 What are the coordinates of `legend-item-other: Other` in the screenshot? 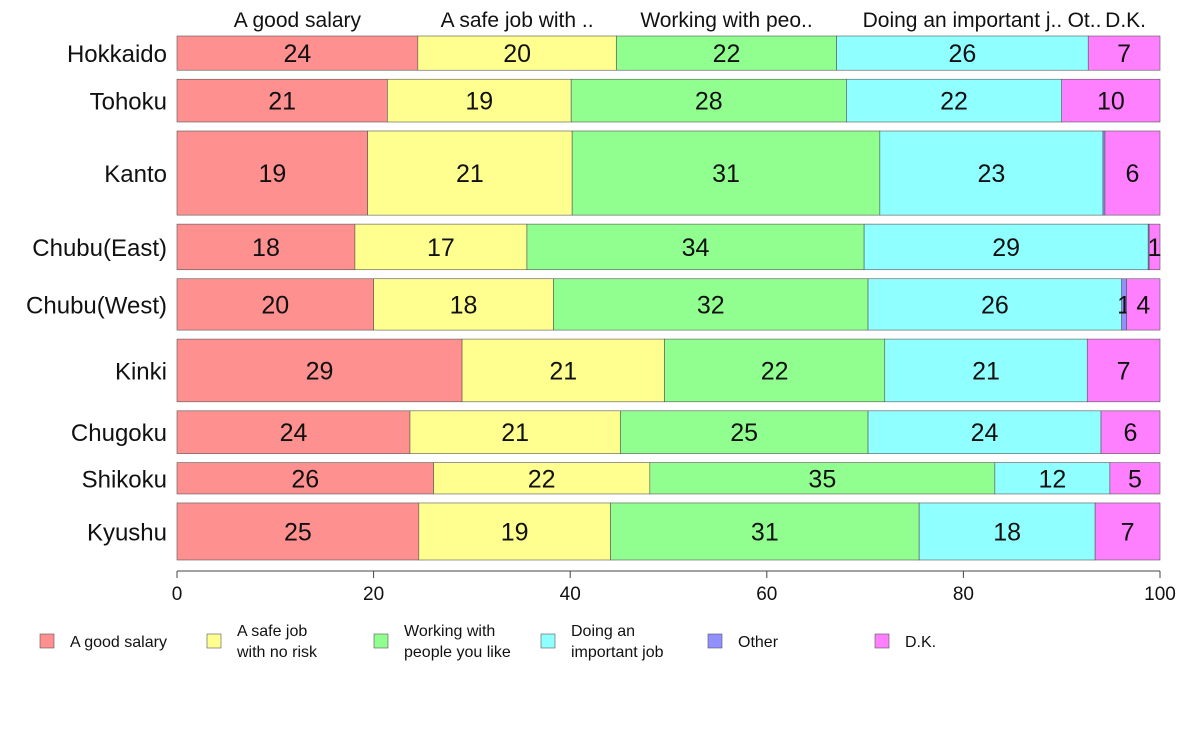 It's located at (743, 642).